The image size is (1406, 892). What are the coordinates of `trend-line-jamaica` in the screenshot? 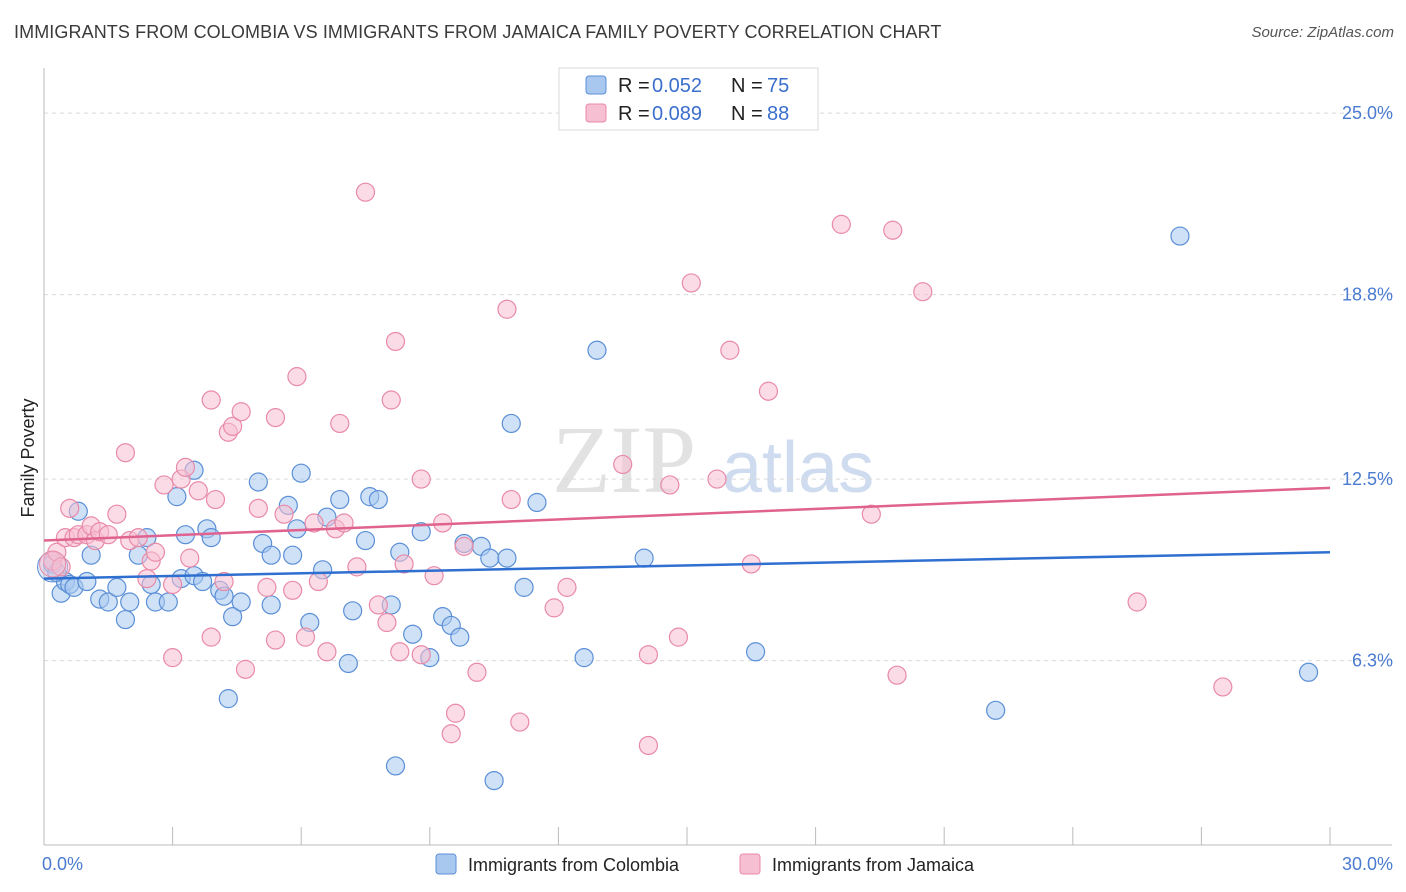 It's located at (687, 514).